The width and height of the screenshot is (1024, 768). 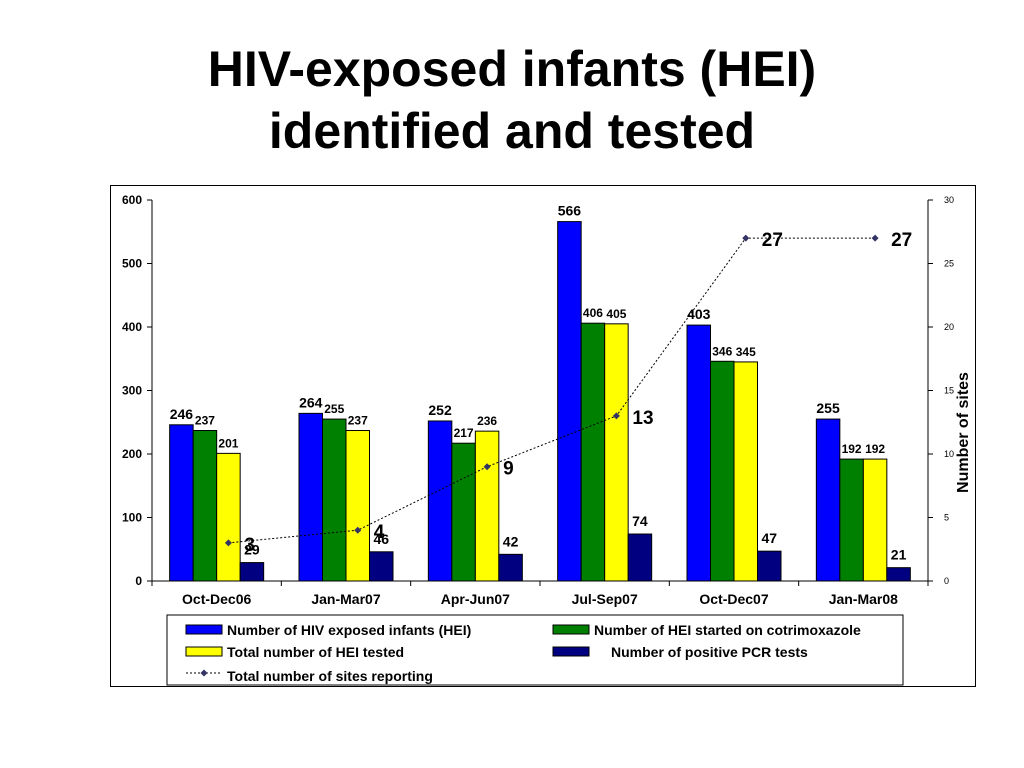 What do you see at coordinates (746, 352) in the screenshot?
I see `bar-data-label: 345` at bounding box center [746, 352].